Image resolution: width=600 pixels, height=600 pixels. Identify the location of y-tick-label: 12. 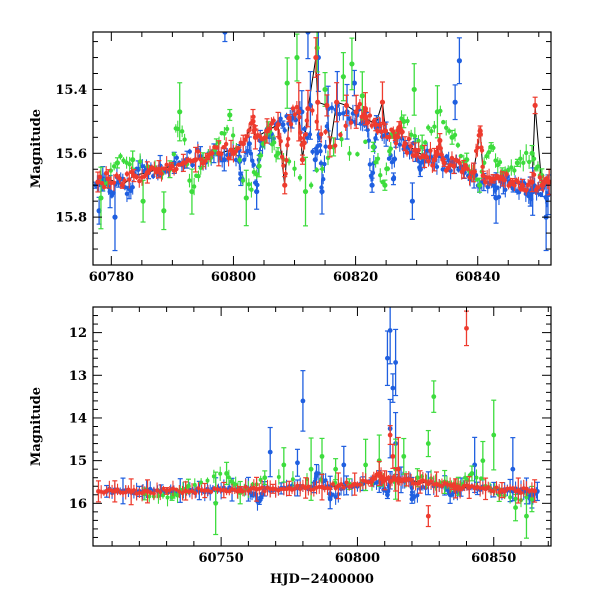
(78, 333).